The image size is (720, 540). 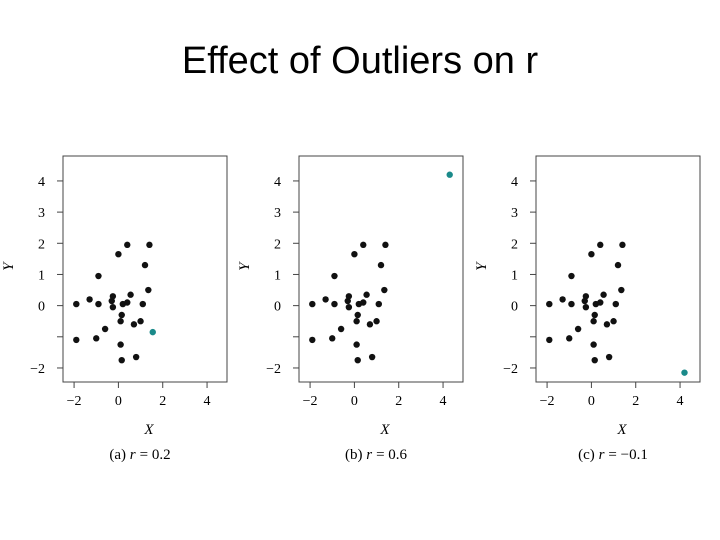 What do you see at coordinates (245, 266) in the screenshot?
I see `y-axis-label: Y` at bounding box center [245, 266].